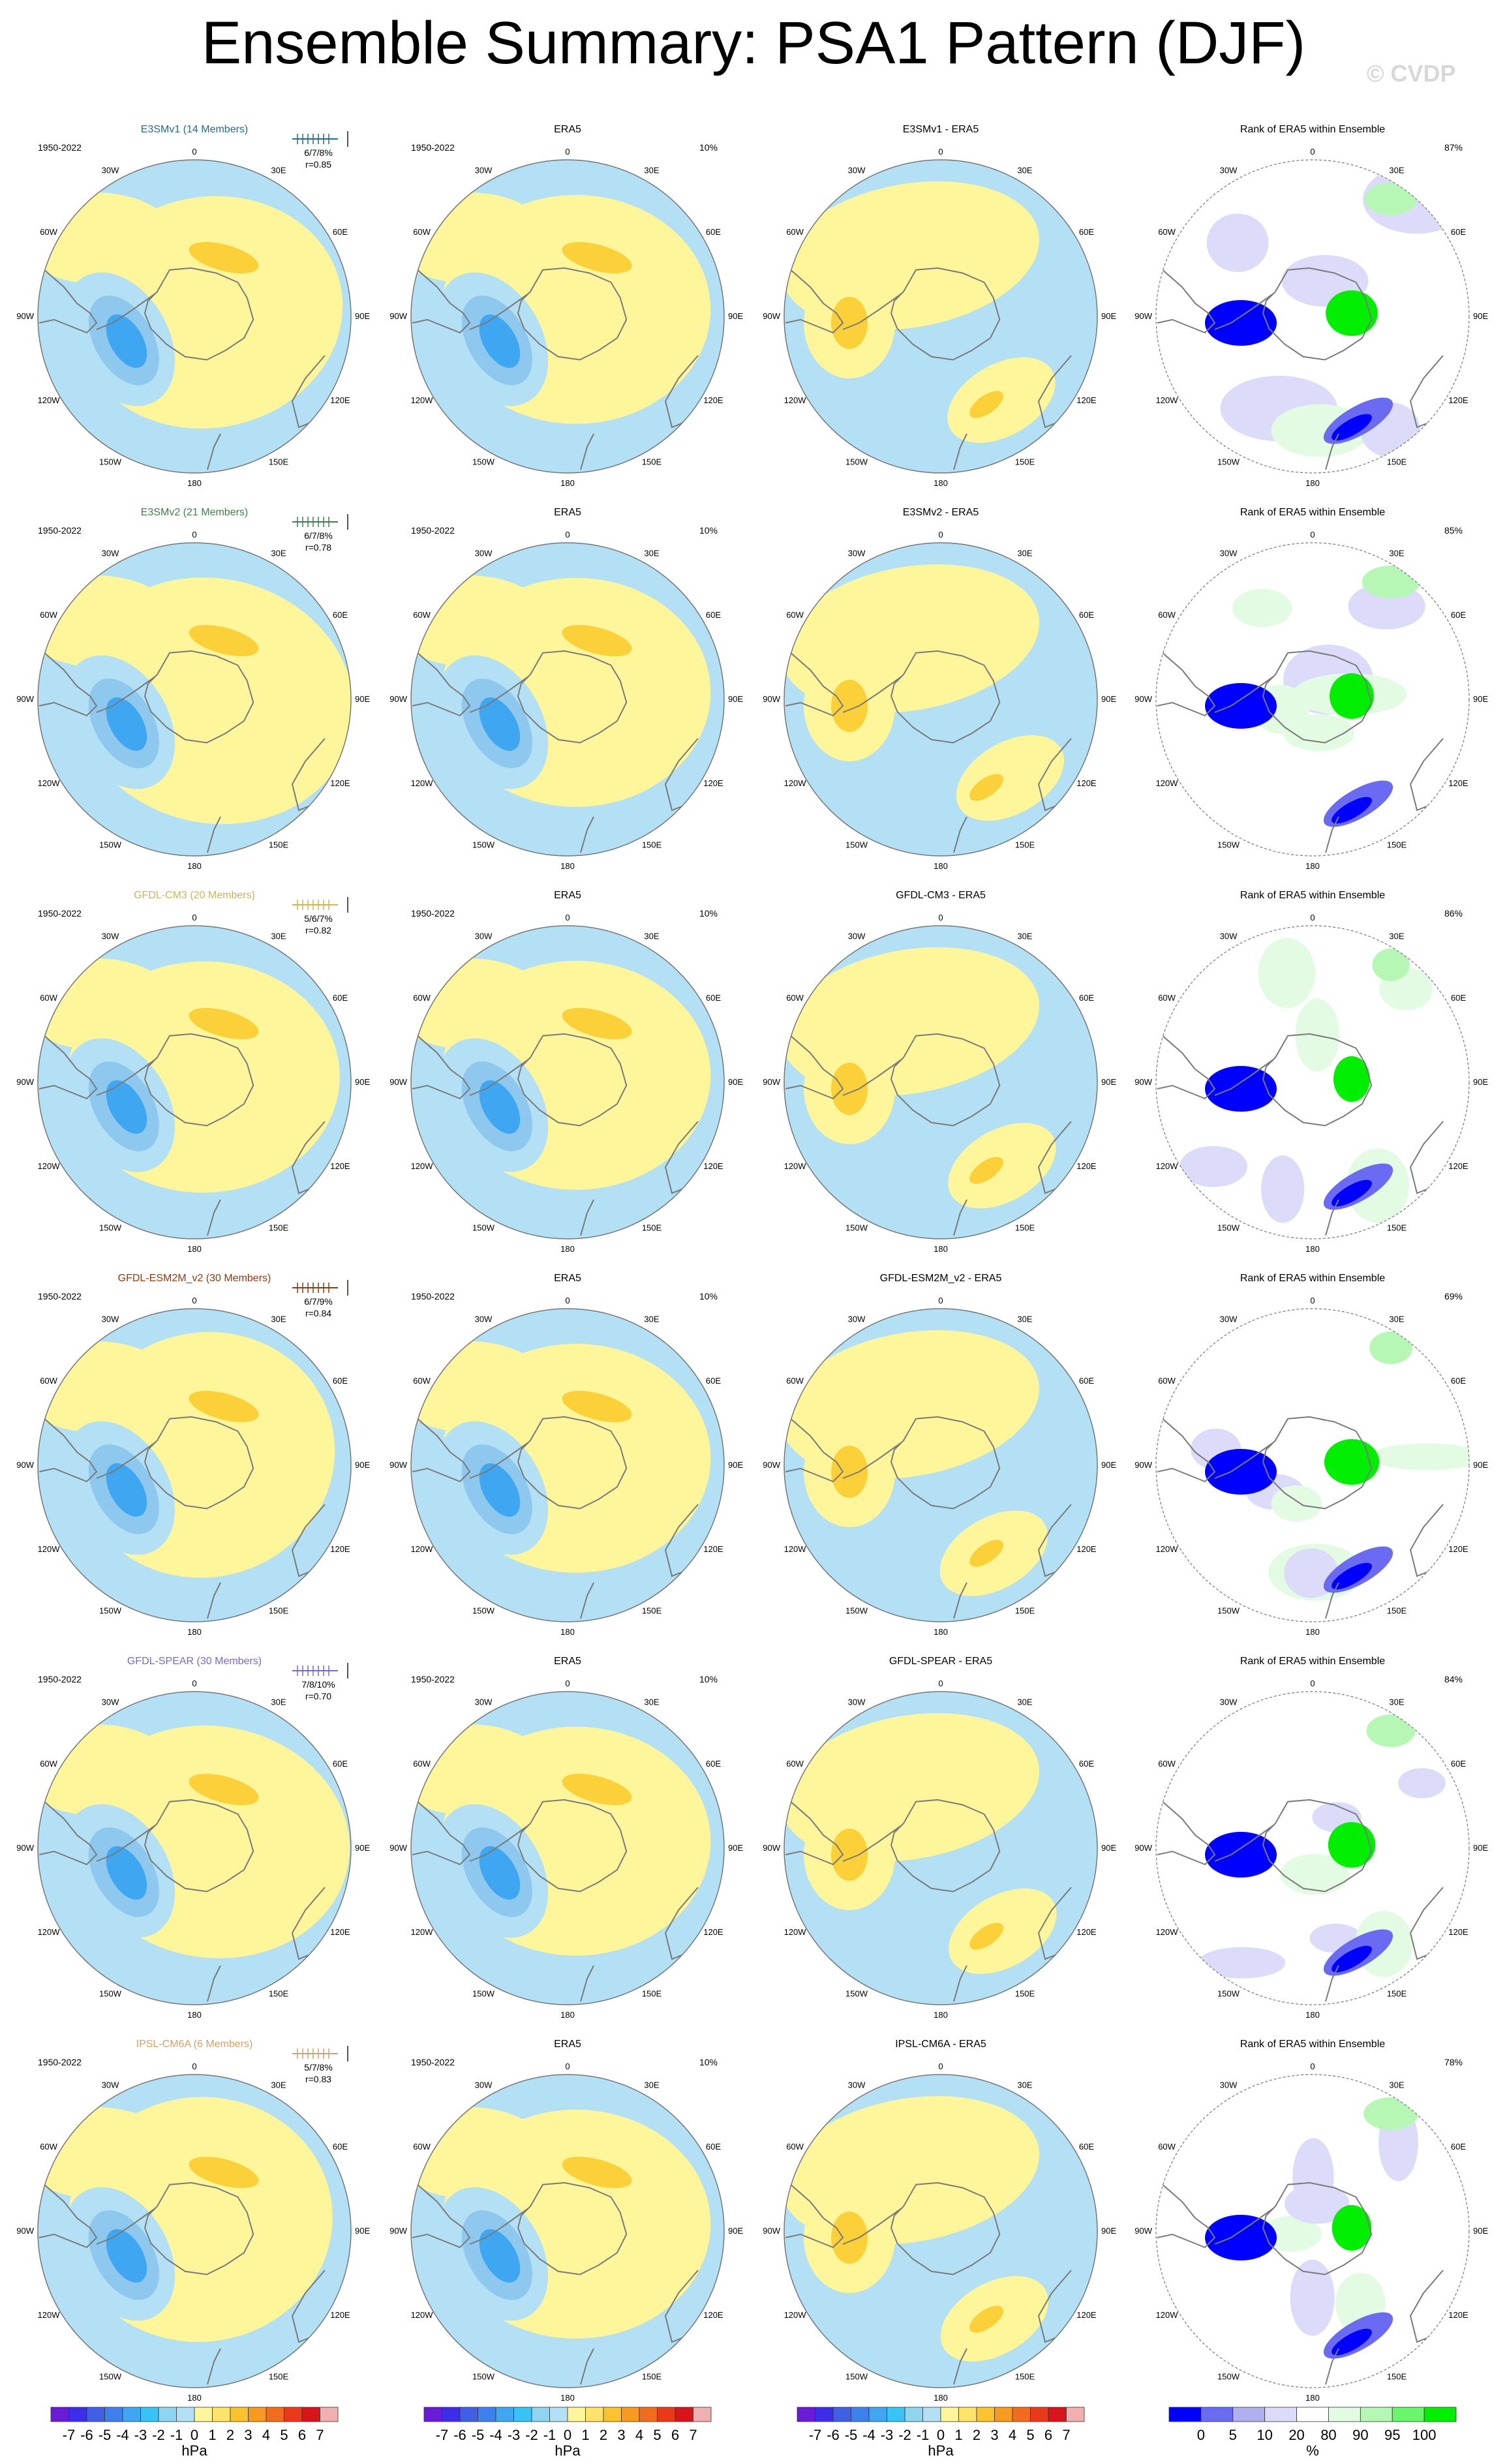 This screenshot has width=1507, height=2464. I want to click on obs-variance-label: 10%, so click(708, 1679).